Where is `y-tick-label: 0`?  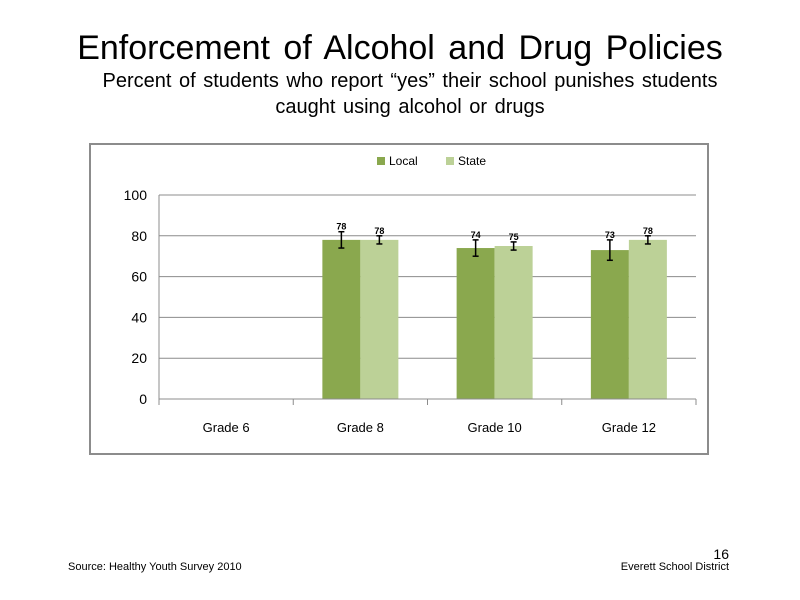
y-tick-label: 0 is located at coordinates (143, 399).